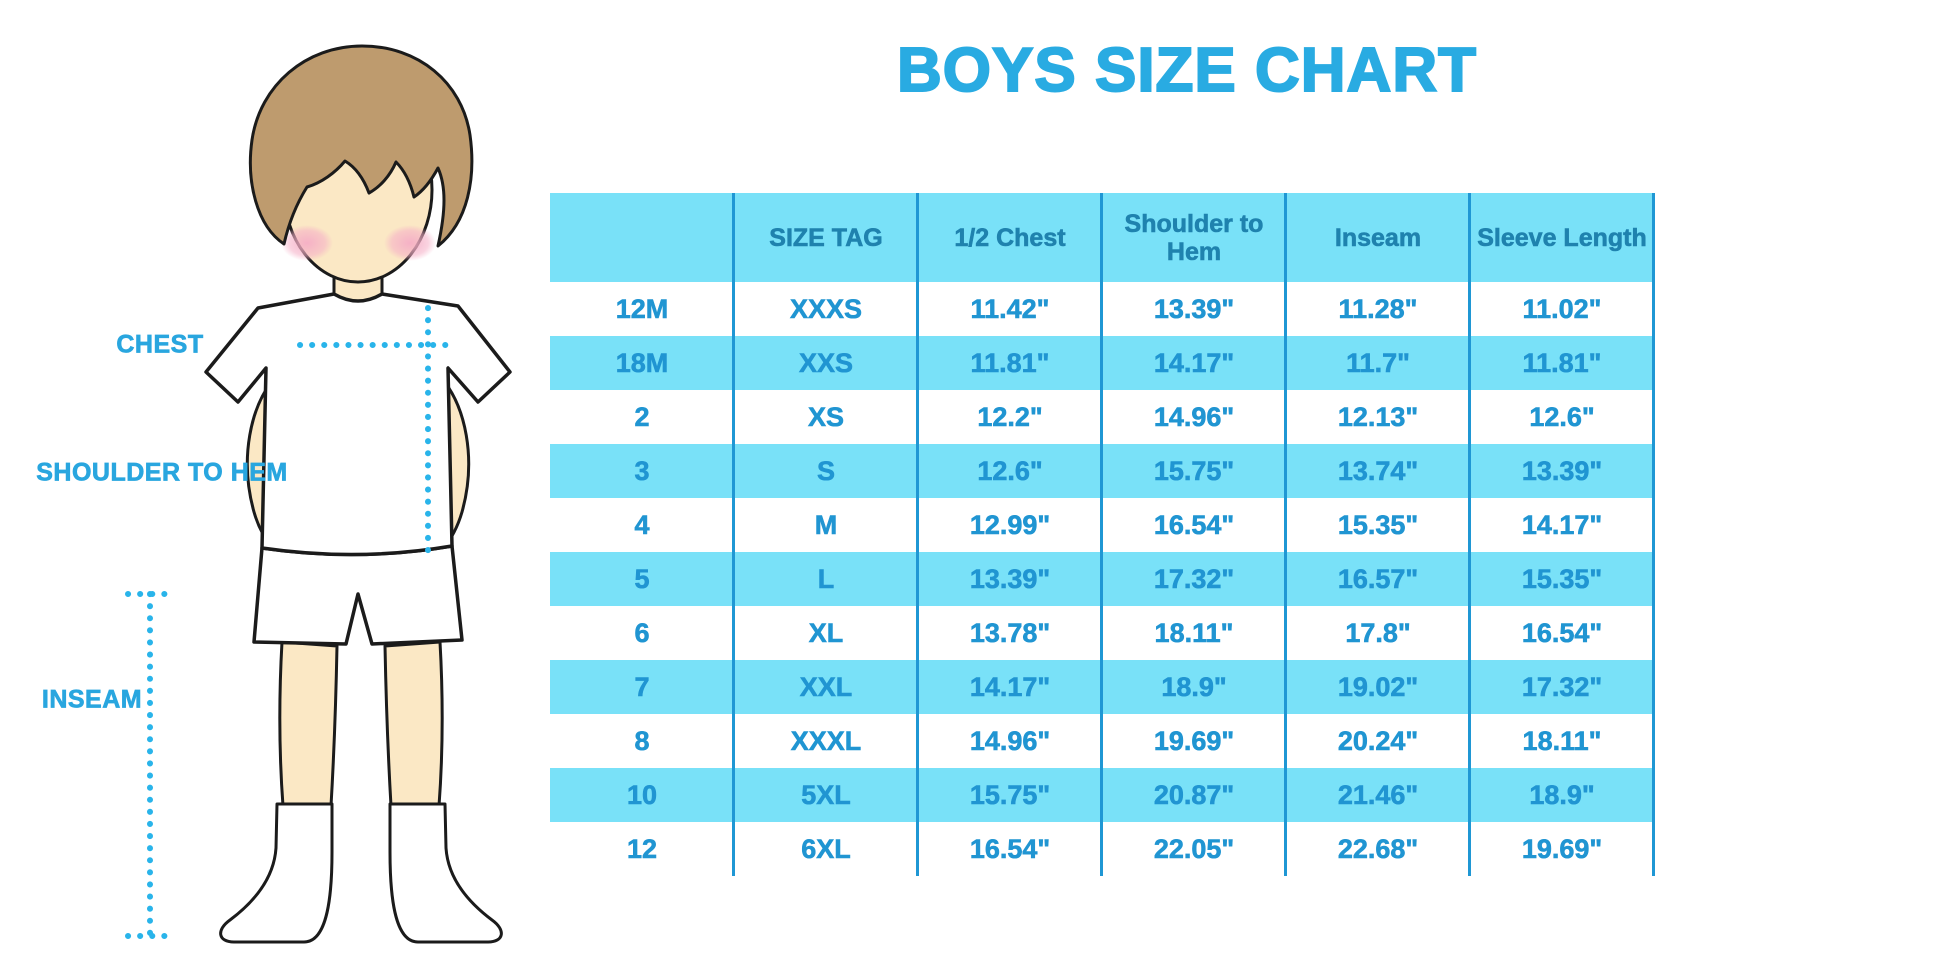 The width and height of the screenshot is (1946, 973). I want to click on table-cell: 20.87", so click(1194, 794).